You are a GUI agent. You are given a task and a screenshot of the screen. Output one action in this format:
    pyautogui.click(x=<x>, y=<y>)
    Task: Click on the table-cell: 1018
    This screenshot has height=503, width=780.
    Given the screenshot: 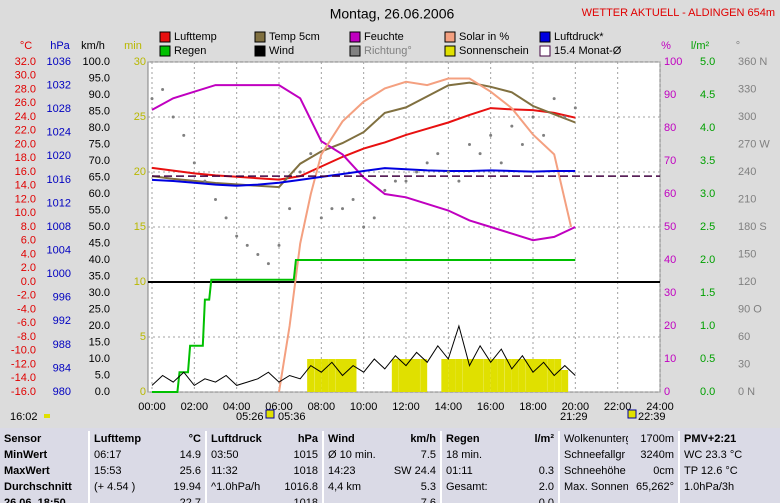 What is the action you would take?
    pyautogui.click(x=305, y=471)
    